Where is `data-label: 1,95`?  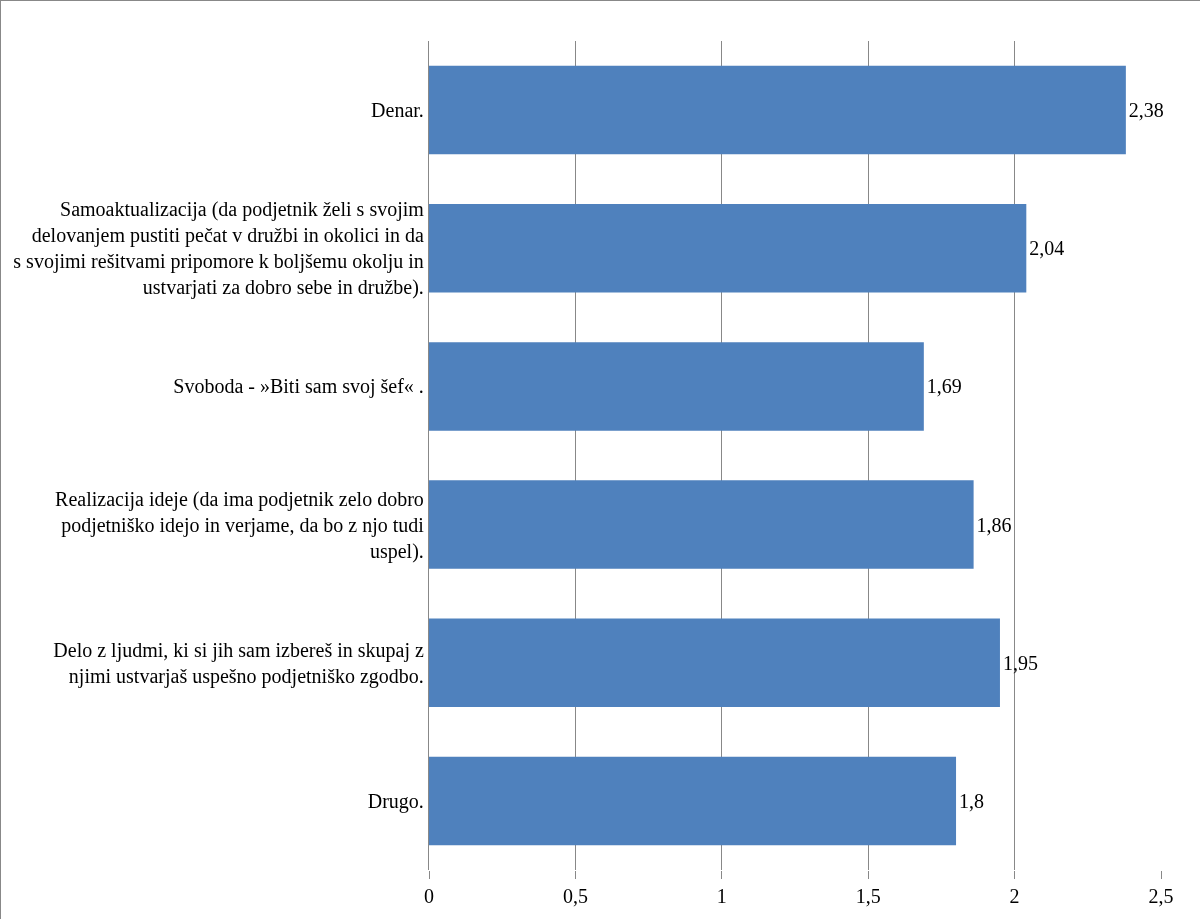
data-label: 1,95 is located at coordinates (1020, 662).